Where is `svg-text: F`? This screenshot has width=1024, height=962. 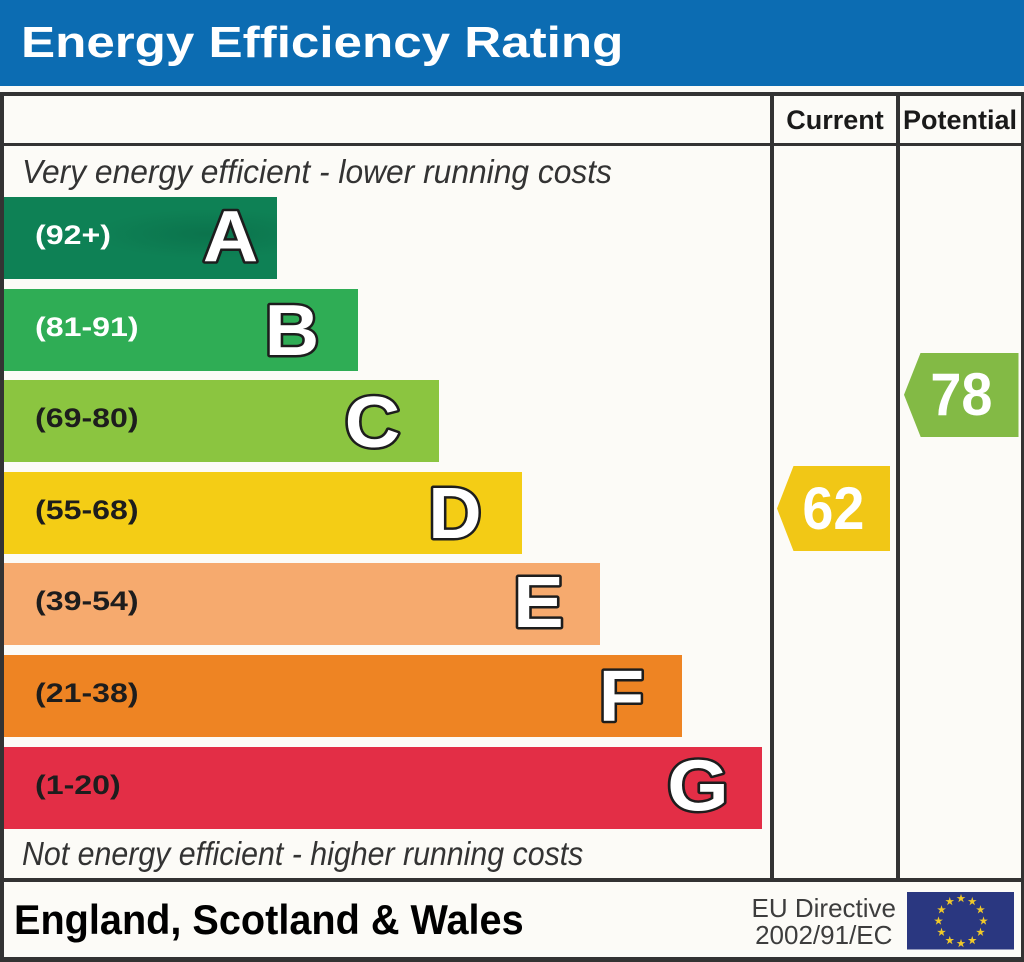 svg-text: F is located at coordinates (621, 697).